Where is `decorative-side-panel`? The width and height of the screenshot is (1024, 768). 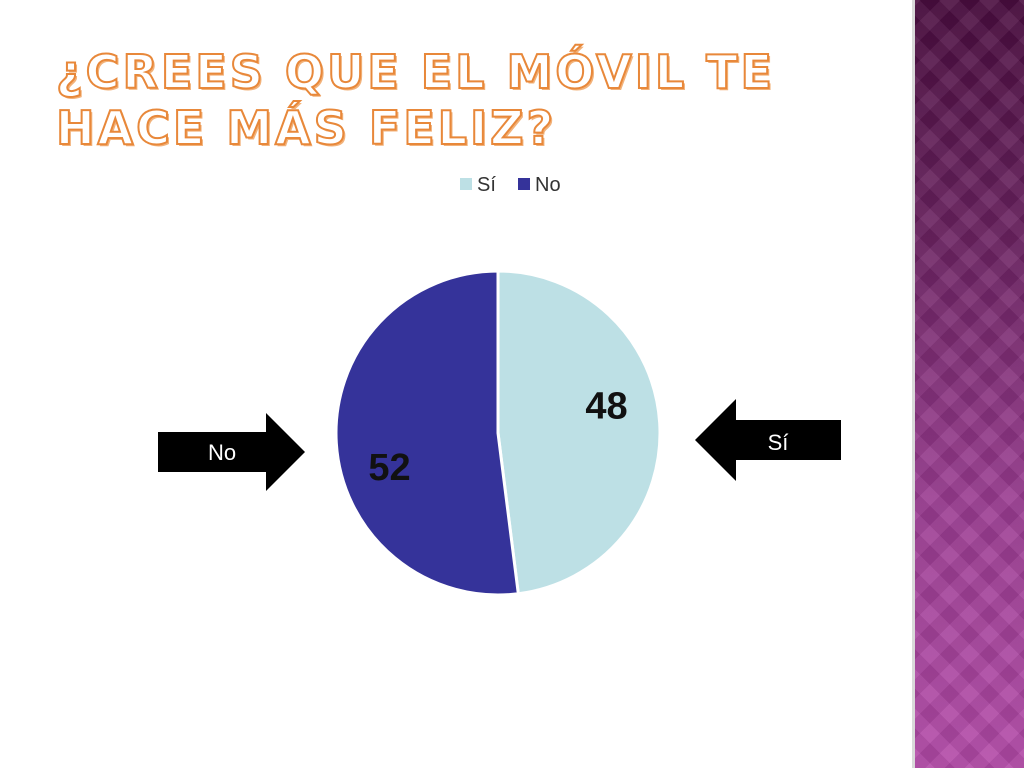
decorative-side-panel is located at coordinates (968, 384).